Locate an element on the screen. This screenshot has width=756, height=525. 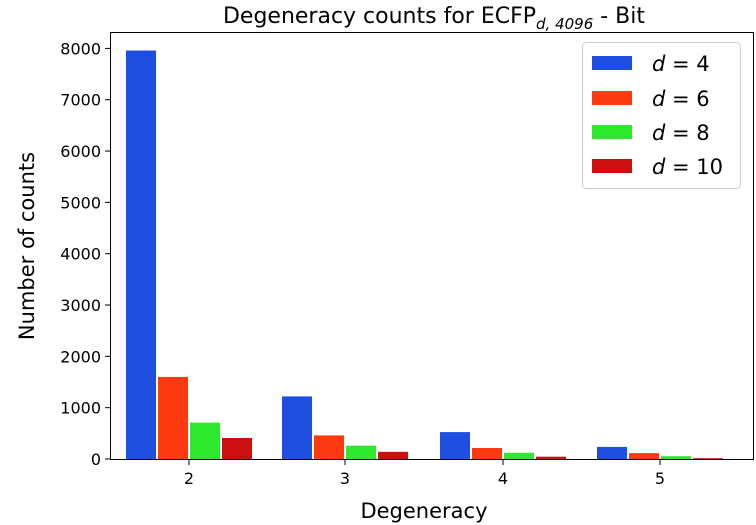
x-axis-label: Degeneracy is located at coordinates (423, 511).